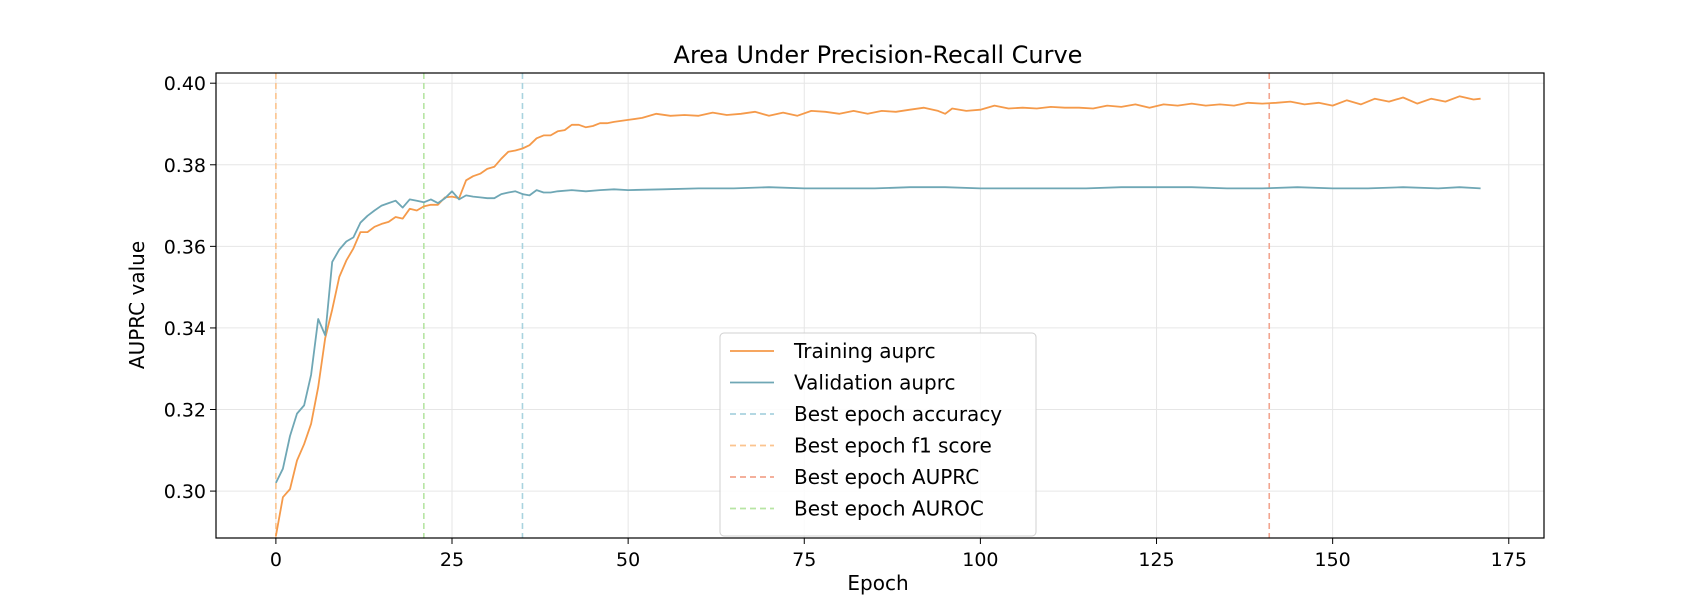 The width and height of the screenshot is (1700, 600). What do you see at coordinates (628, 560) in the screenshot?
I see `x-tick-label: 50` at bounding box center [628, 560].